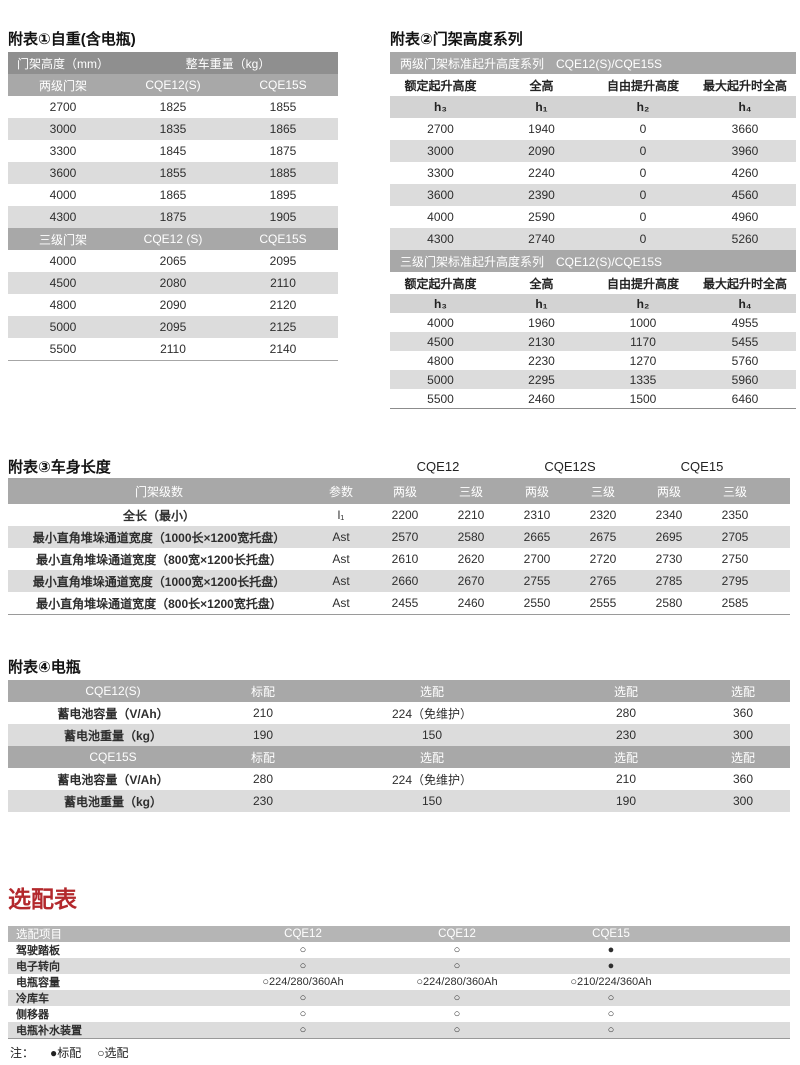  I want to click on table-row: 5000 2095 2125, so click(173, 327).